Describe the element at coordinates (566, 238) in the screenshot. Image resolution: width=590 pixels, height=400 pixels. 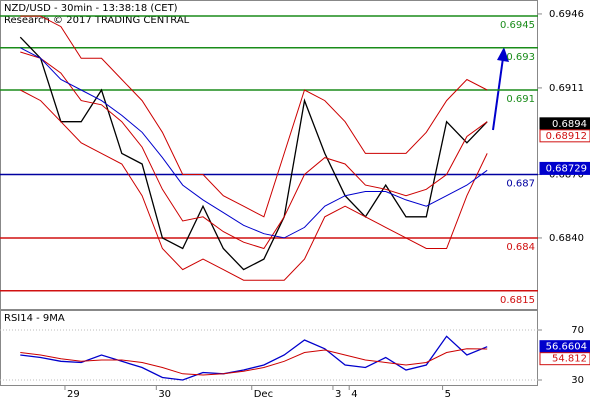
I see `y-tick-label: 0.6840` at that location.